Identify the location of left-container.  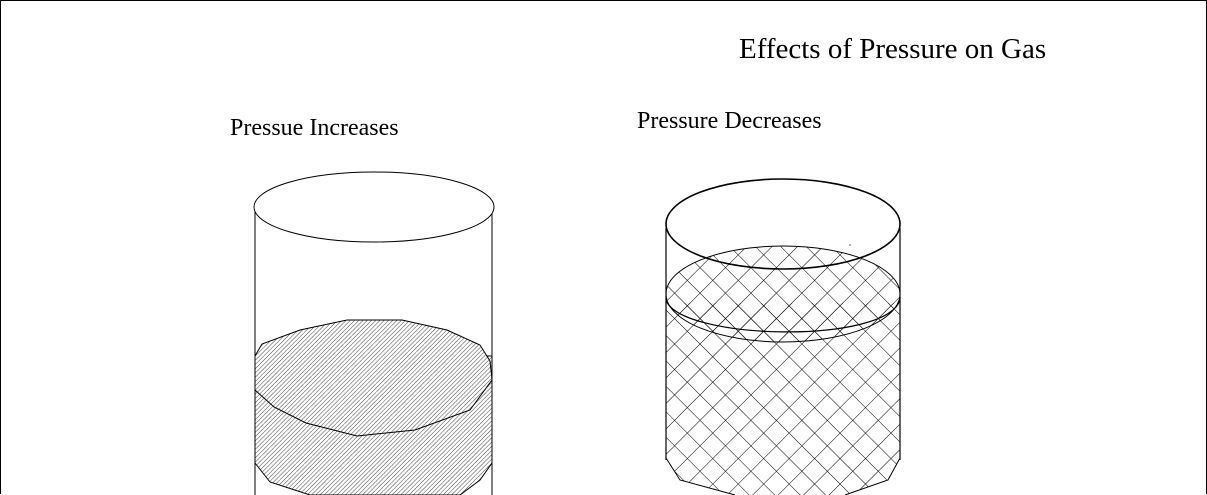
(374, 333).